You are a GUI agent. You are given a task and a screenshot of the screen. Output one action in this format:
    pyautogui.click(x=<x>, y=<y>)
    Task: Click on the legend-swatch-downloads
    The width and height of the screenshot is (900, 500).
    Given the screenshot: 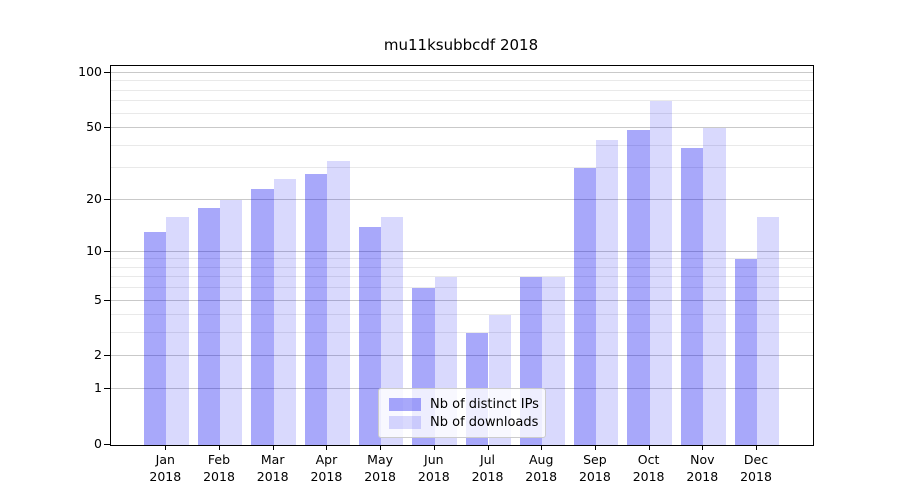 What is the action you would take?
    pyautogui.click(x=405, y=422)
    